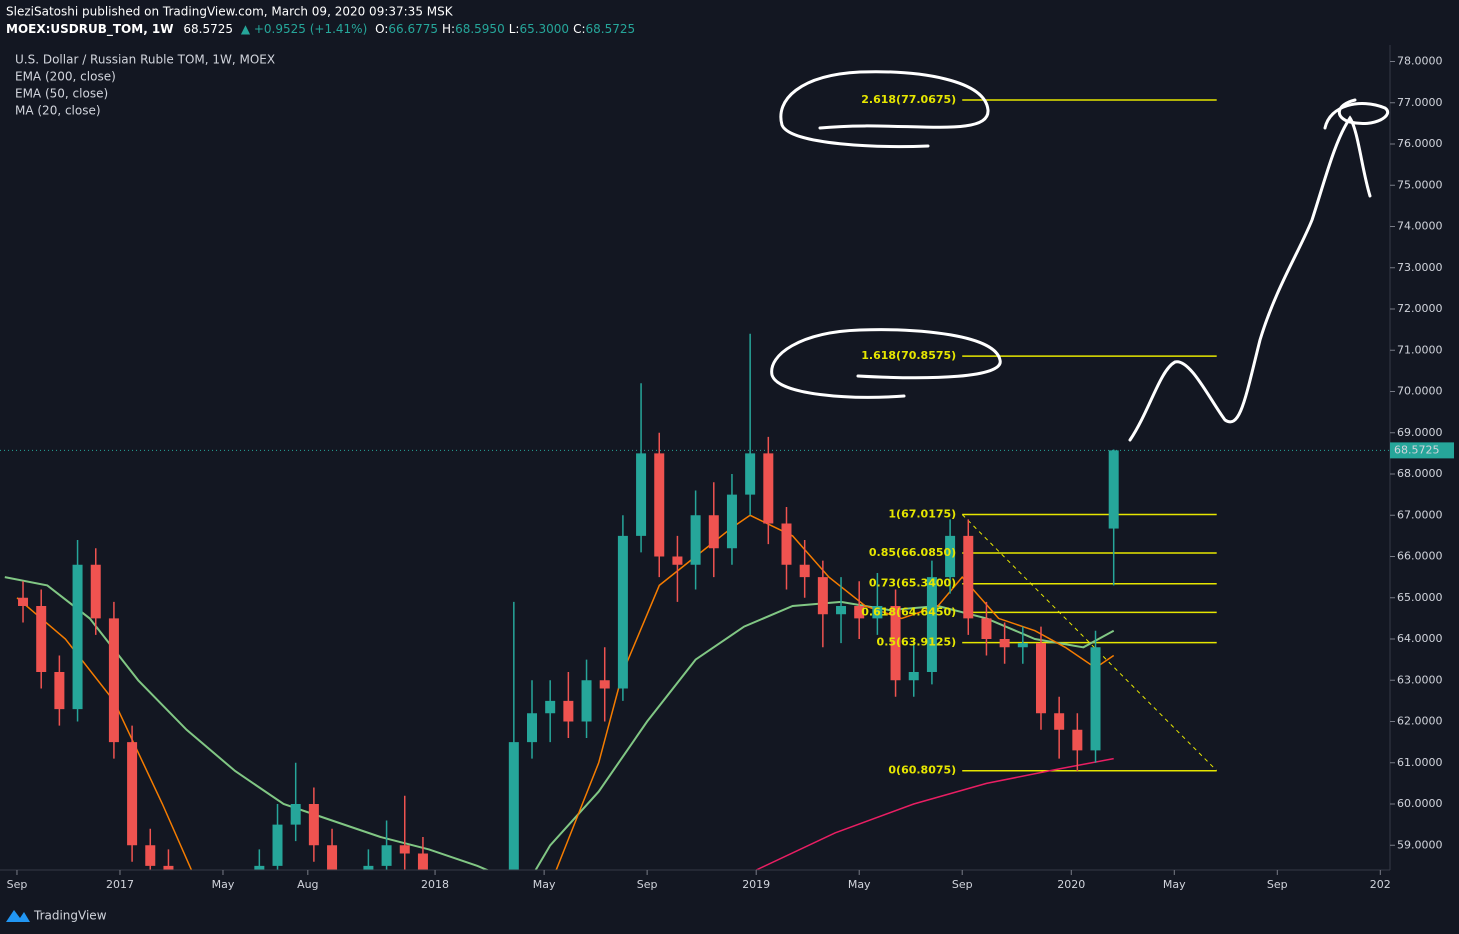  I want to click on x-tick-label: 2020, so click(1071, 884).